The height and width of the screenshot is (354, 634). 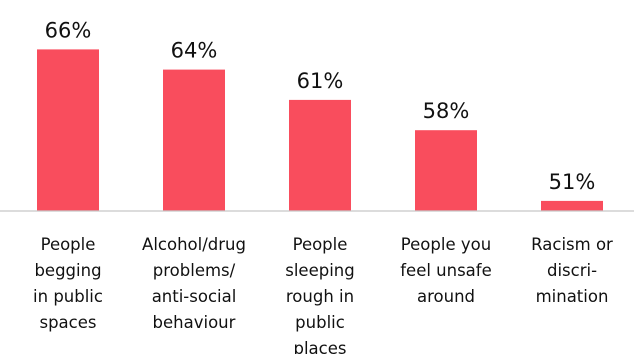 What do you see at coordinates (446, 244) in the screenshot?
I see `category-label-line: People you` at bounding box center [446, 244].